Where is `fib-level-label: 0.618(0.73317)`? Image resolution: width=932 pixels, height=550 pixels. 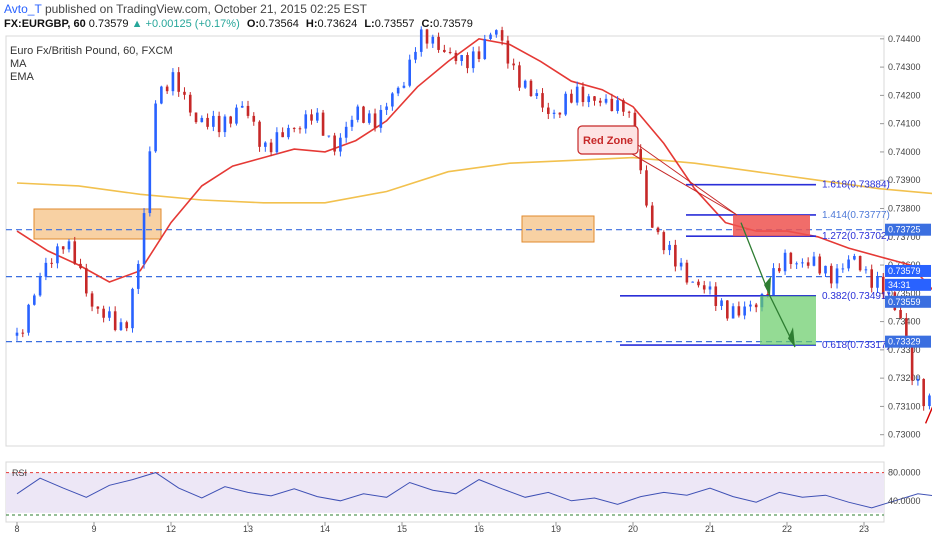 fib-level-label: 0.618(0.73317) is located at coordinates (856, 345).